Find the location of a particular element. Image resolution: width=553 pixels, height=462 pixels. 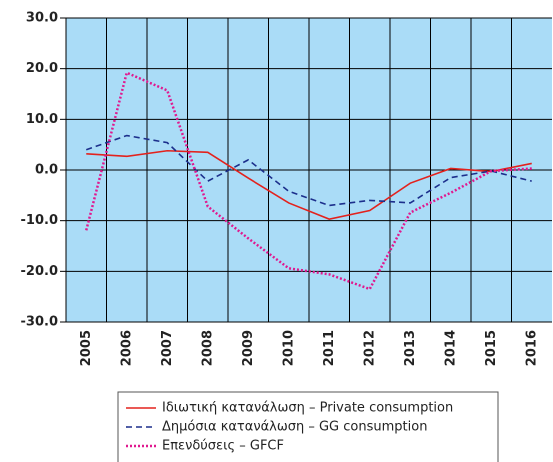

x-tick-label: 2014 is located at coordinates (450, 348).